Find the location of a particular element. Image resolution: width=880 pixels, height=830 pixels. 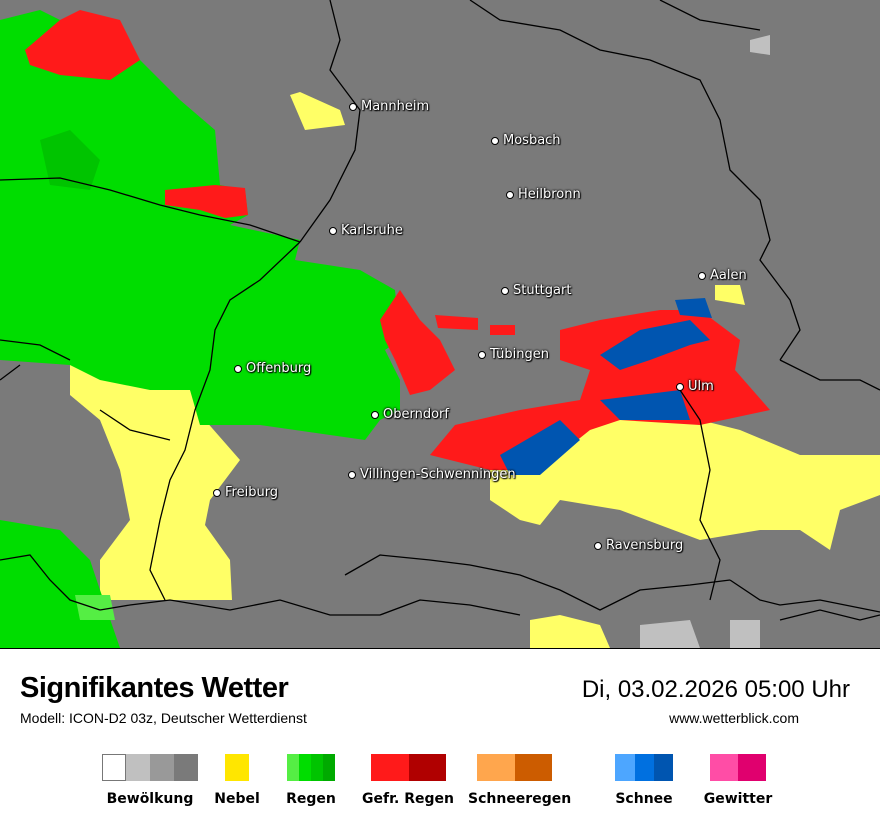

city-ravensburg: Ravensburg is located at coordinates (638, 545).